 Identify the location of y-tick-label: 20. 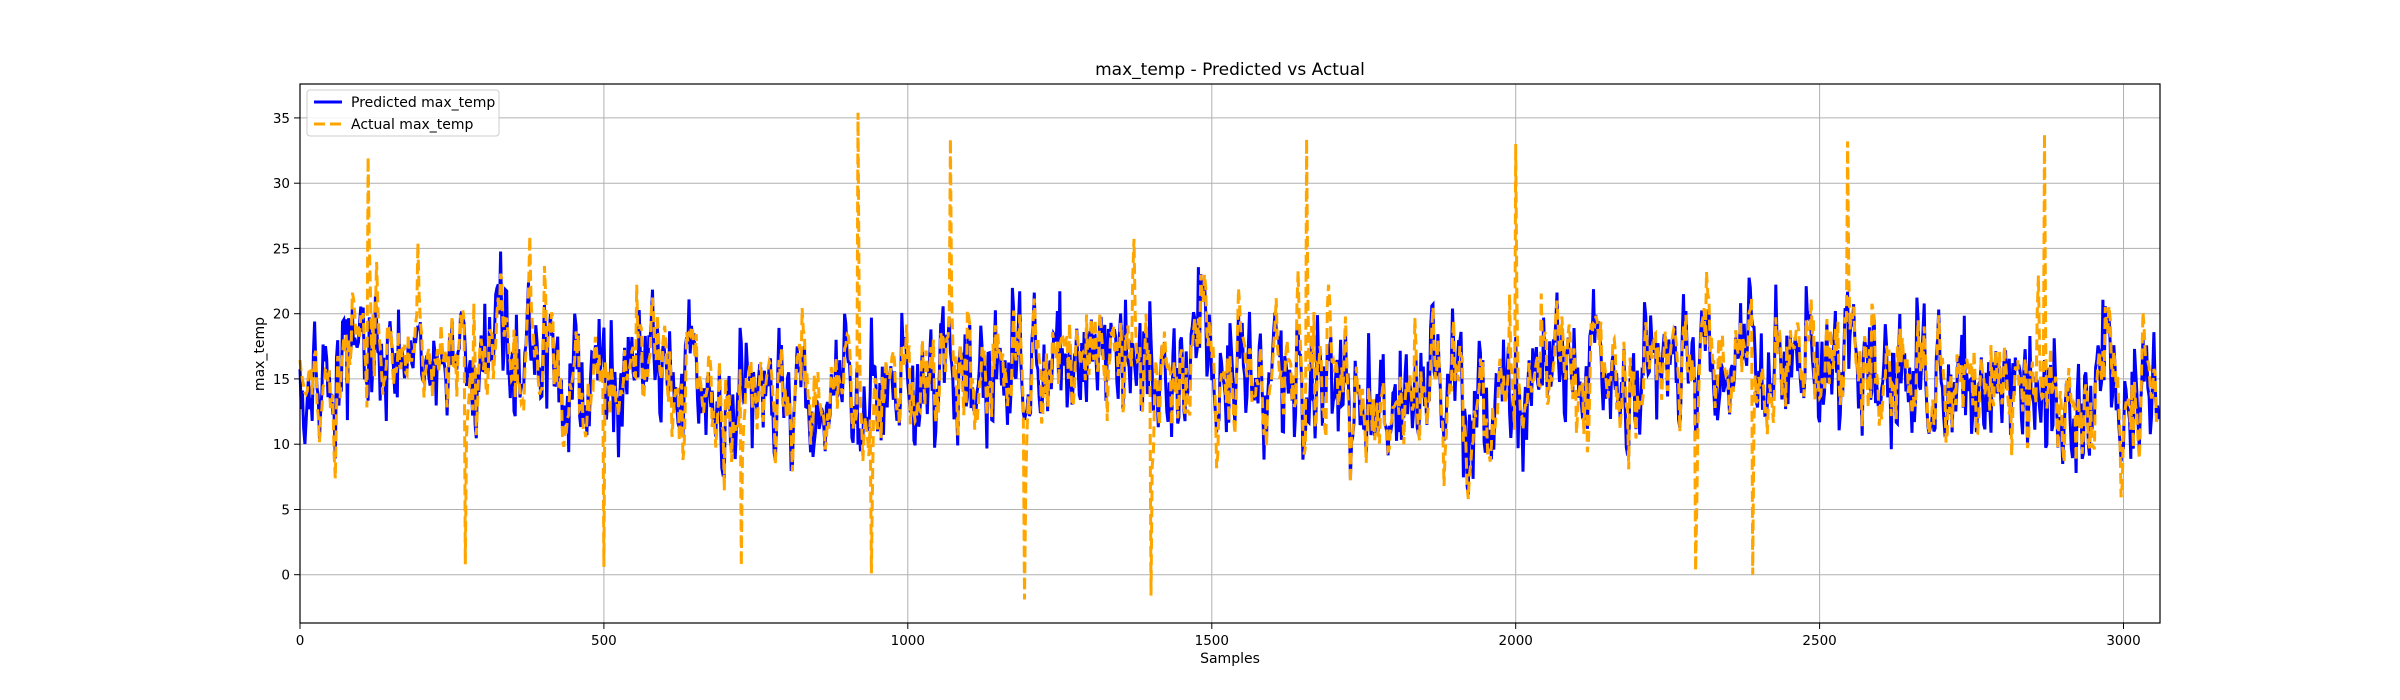
(281, 315).